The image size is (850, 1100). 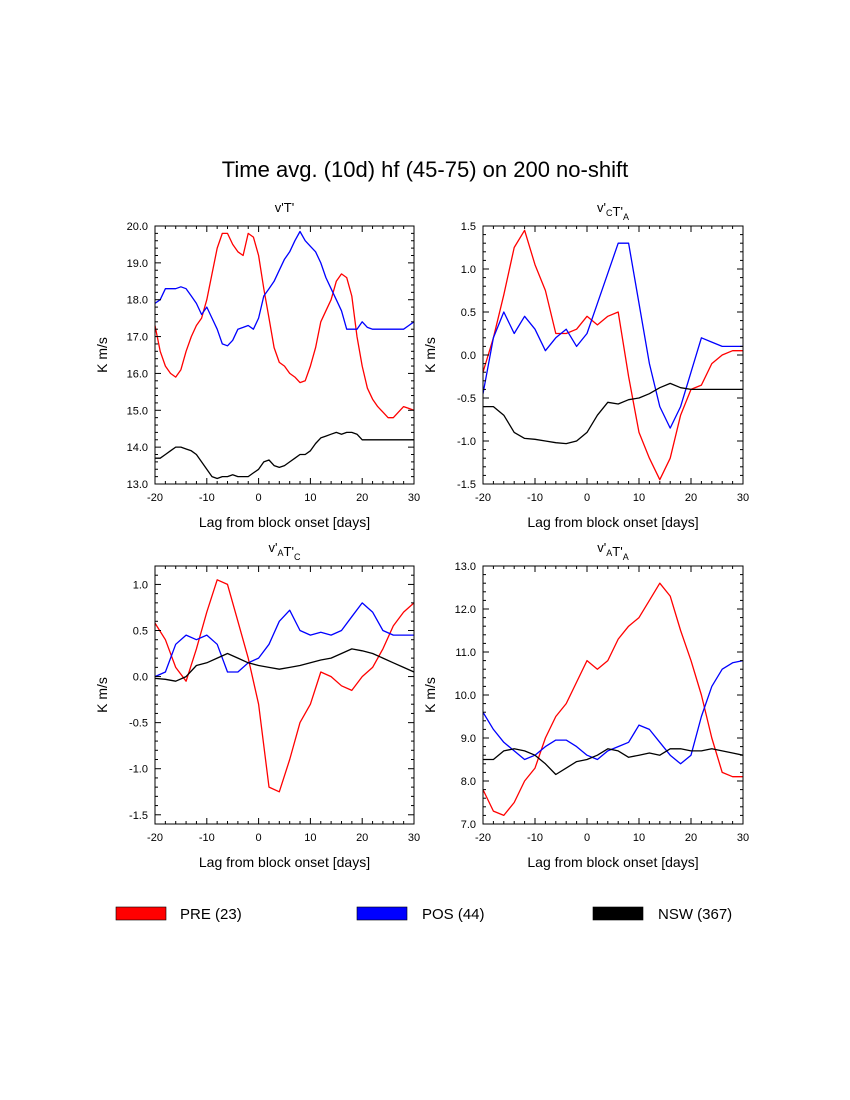 What do you see at coordinates (137, 227) in the screenshot?
I see `y-tick-label: 20.0` at bounding box center [137, 227].